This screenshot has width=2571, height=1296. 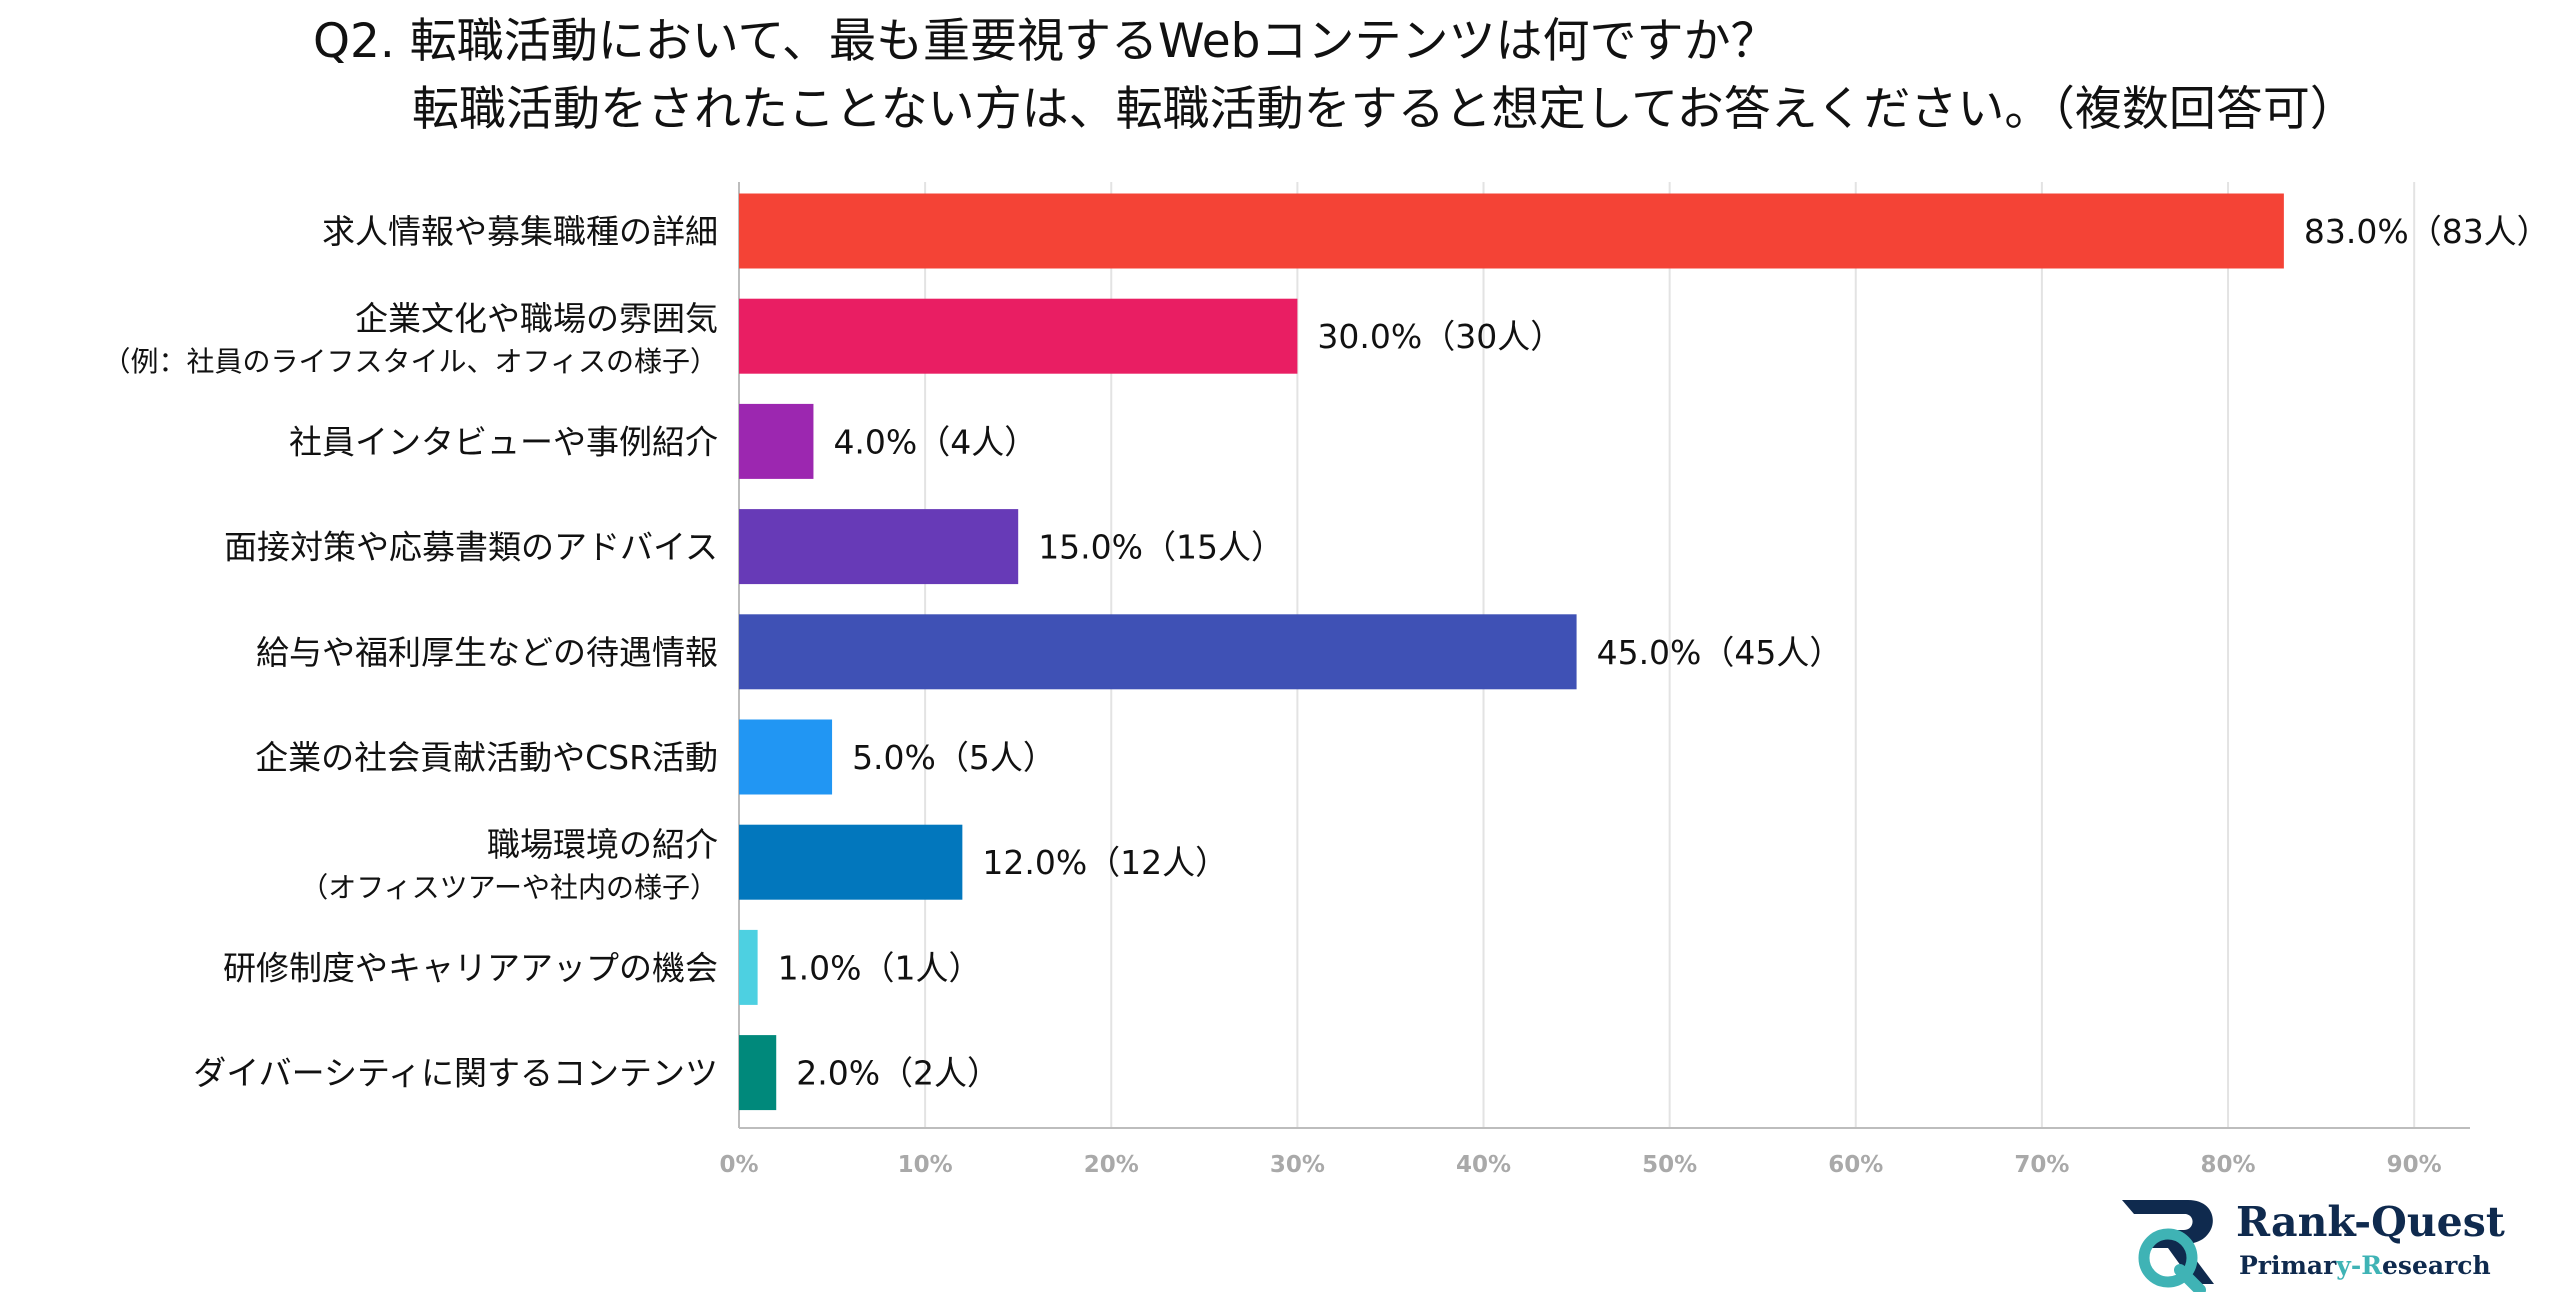 I want to click on data-label: 1.0%（1人）, so click(x=880, y=967).